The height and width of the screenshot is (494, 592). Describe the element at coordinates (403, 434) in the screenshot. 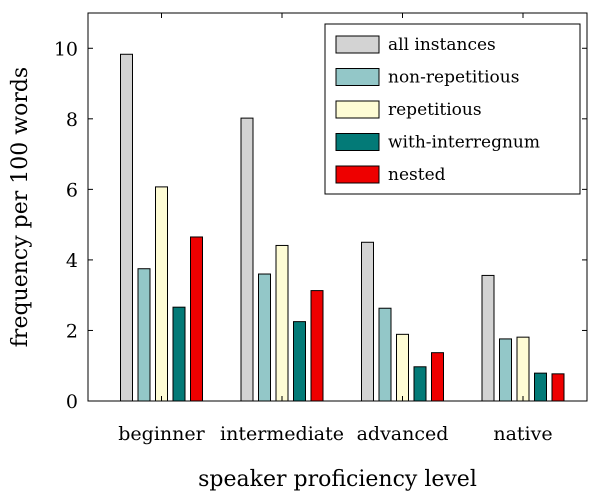

I see `x-tick-label: advanced` at that location.